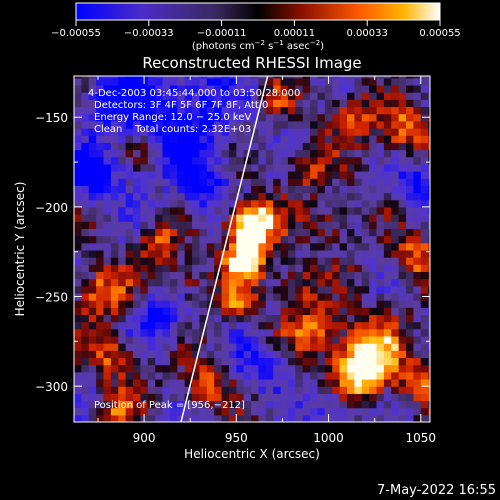  I want to click on solar-limb-line, so click(224, 249).